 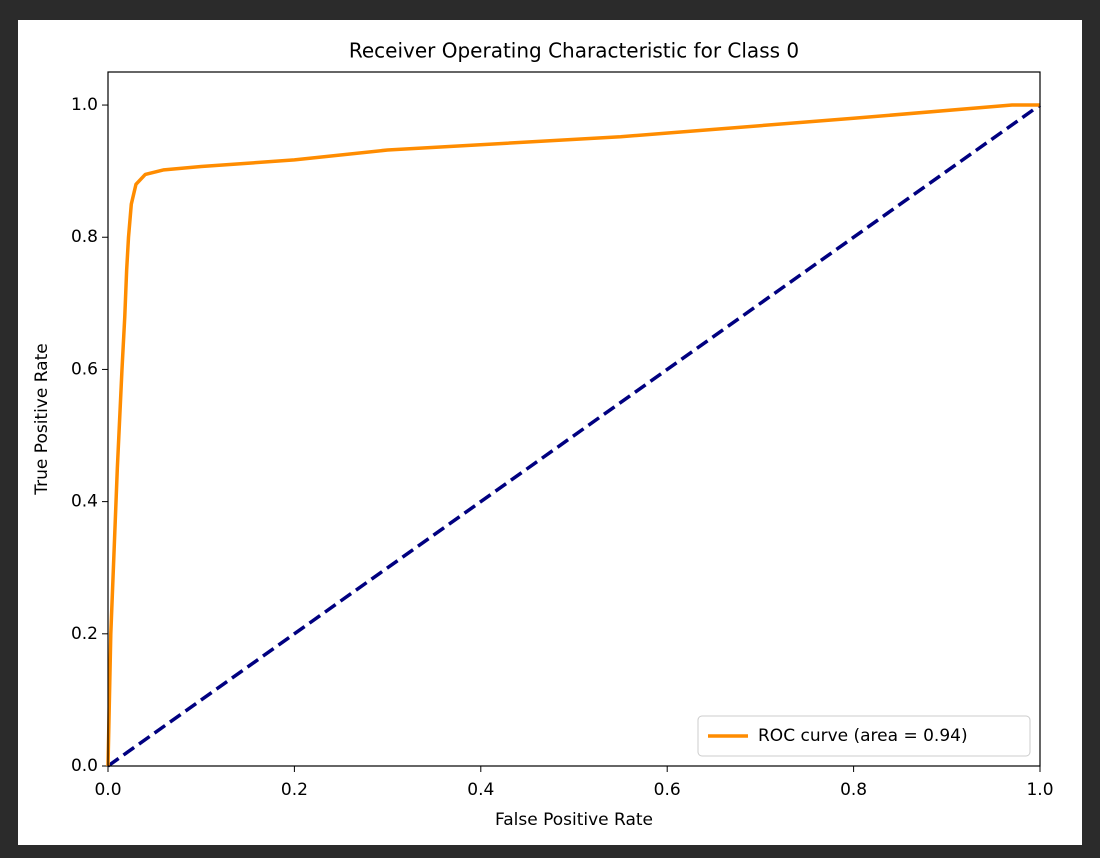 I want to click on y-axis-label: True Positive Rate, so click(x=42, y=419).